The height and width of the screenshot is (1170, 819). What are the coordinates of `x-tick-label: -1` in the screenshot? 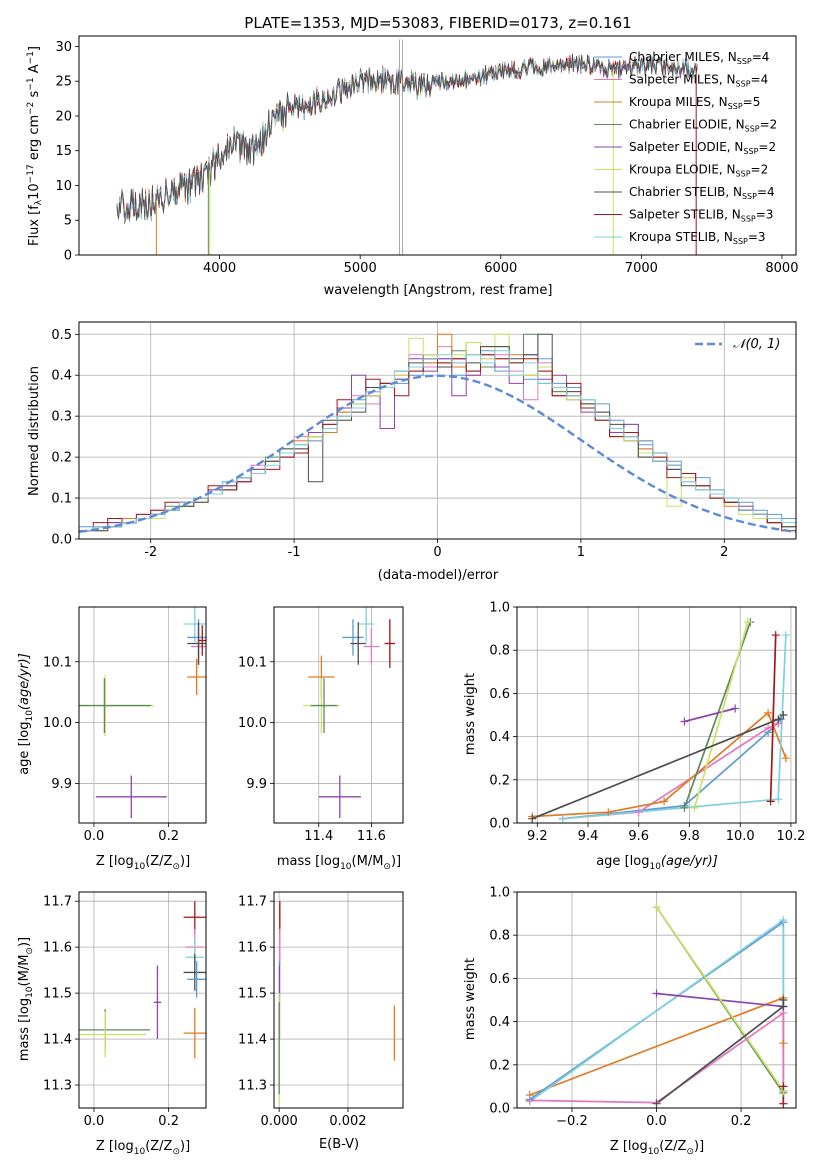 It's located at (294, 552).